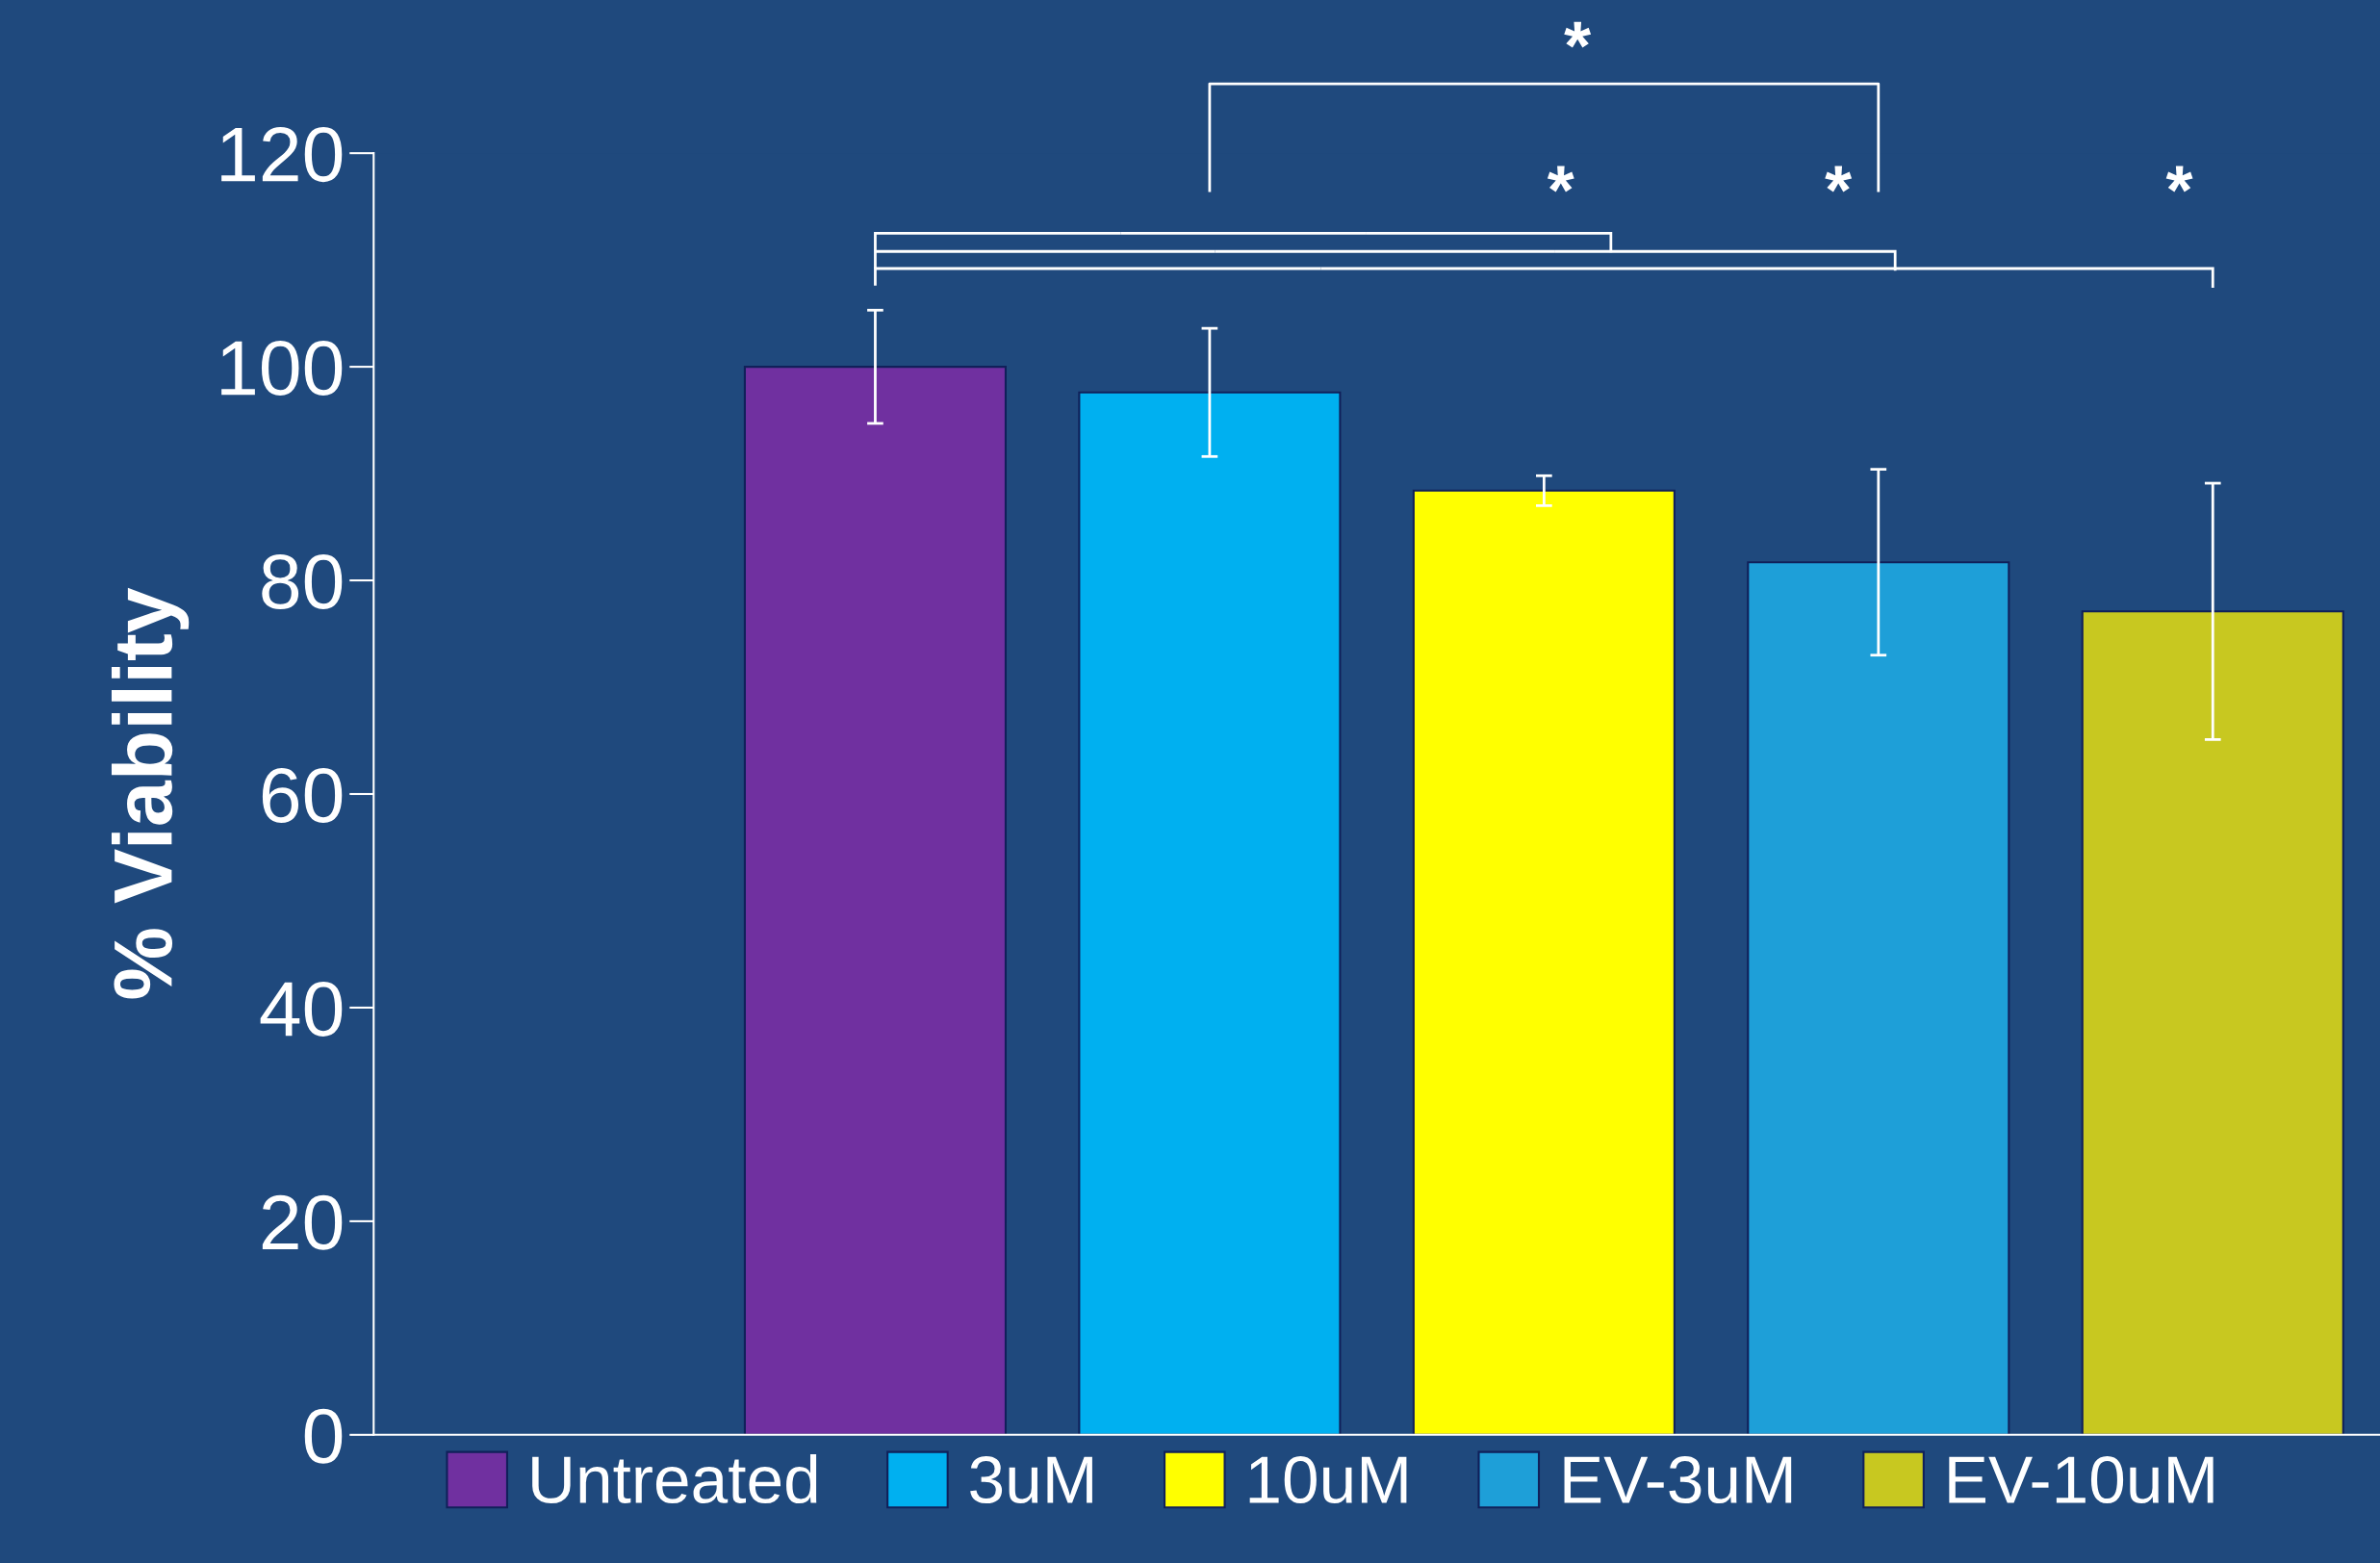 This screenshot has width=2380, height=1563. I want to click on y-tick-label: 100, so click(282, 369).